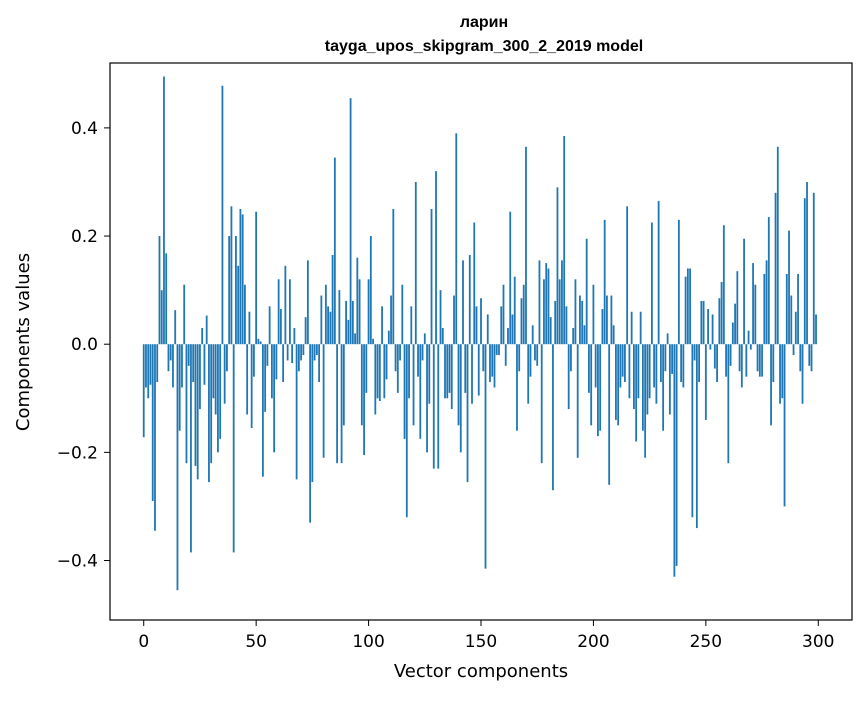 Image resolution: width=867 pixels, height=701 pixels. I want to click on chart-subtitle: tayga_upos_skipgram_300_2_2019 model, so click(484, 46).